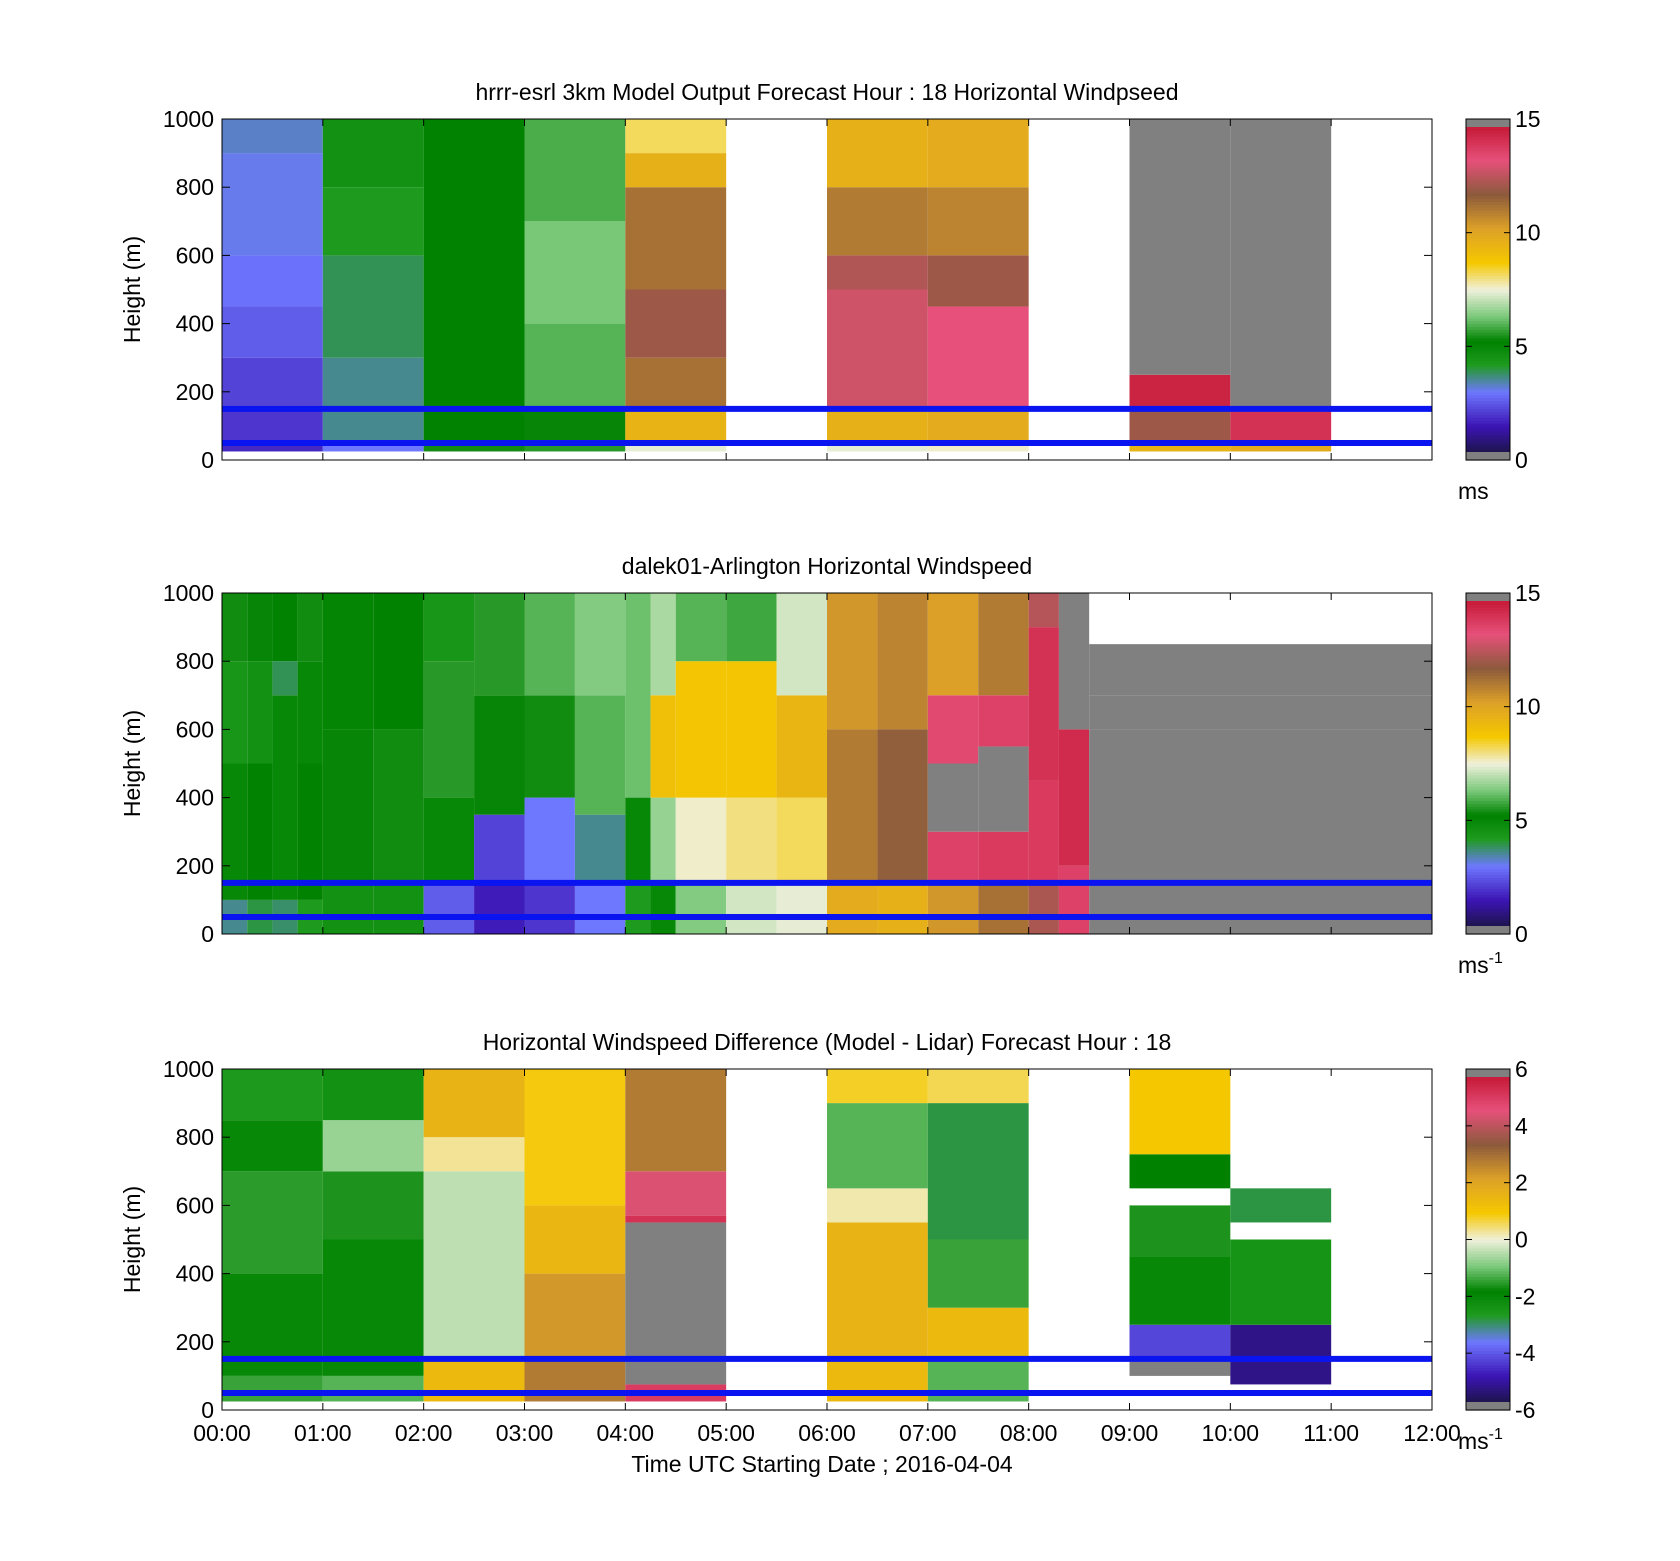  I want to click on y-tick-label: 800, so click(195, 661).